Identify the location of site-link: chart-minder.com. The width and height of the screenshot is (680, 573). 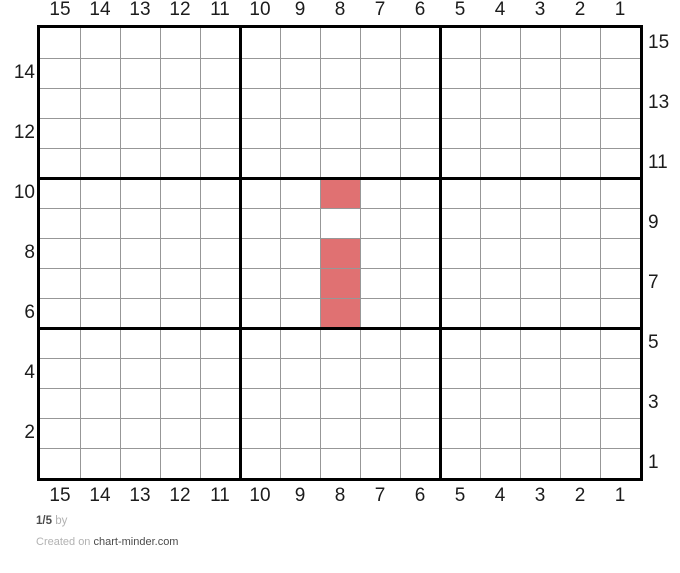
(136, 542).